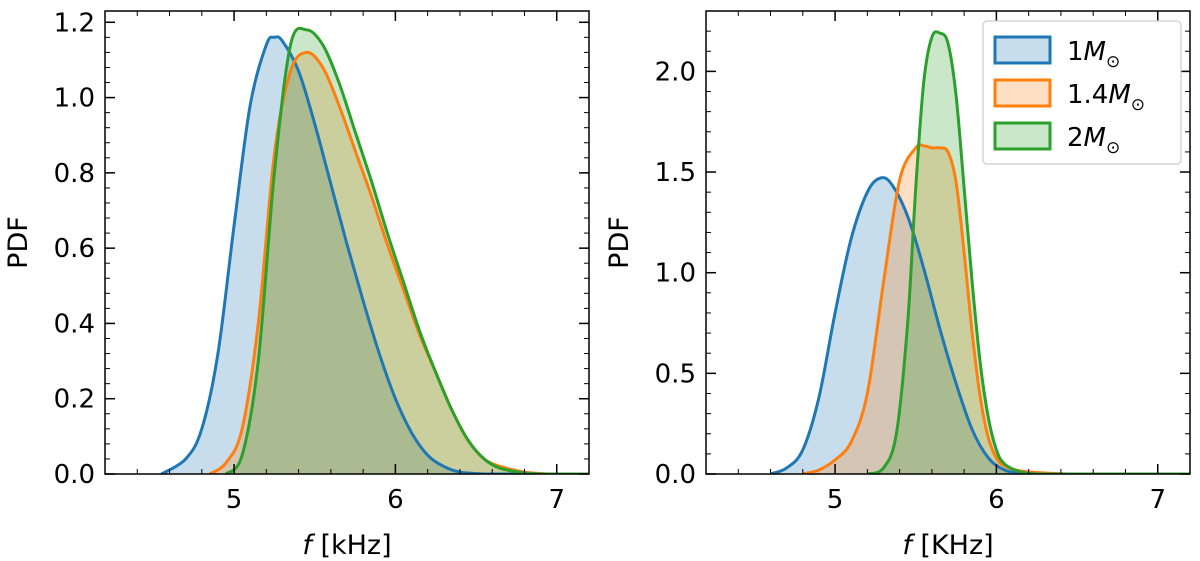 The height and width of the screenshot is (561, 1200). What do you see at coordinates (1075, 52) in the screenshot?
I see `legend-value: 1` at bounding box center [1075, 52].